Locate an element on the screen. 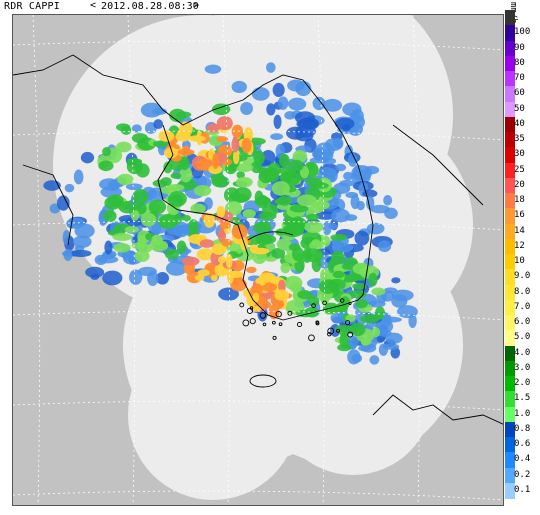 The width and height of the screenshot is (540, 515). radar-coverage-circle is located at coordinates (213, 415).